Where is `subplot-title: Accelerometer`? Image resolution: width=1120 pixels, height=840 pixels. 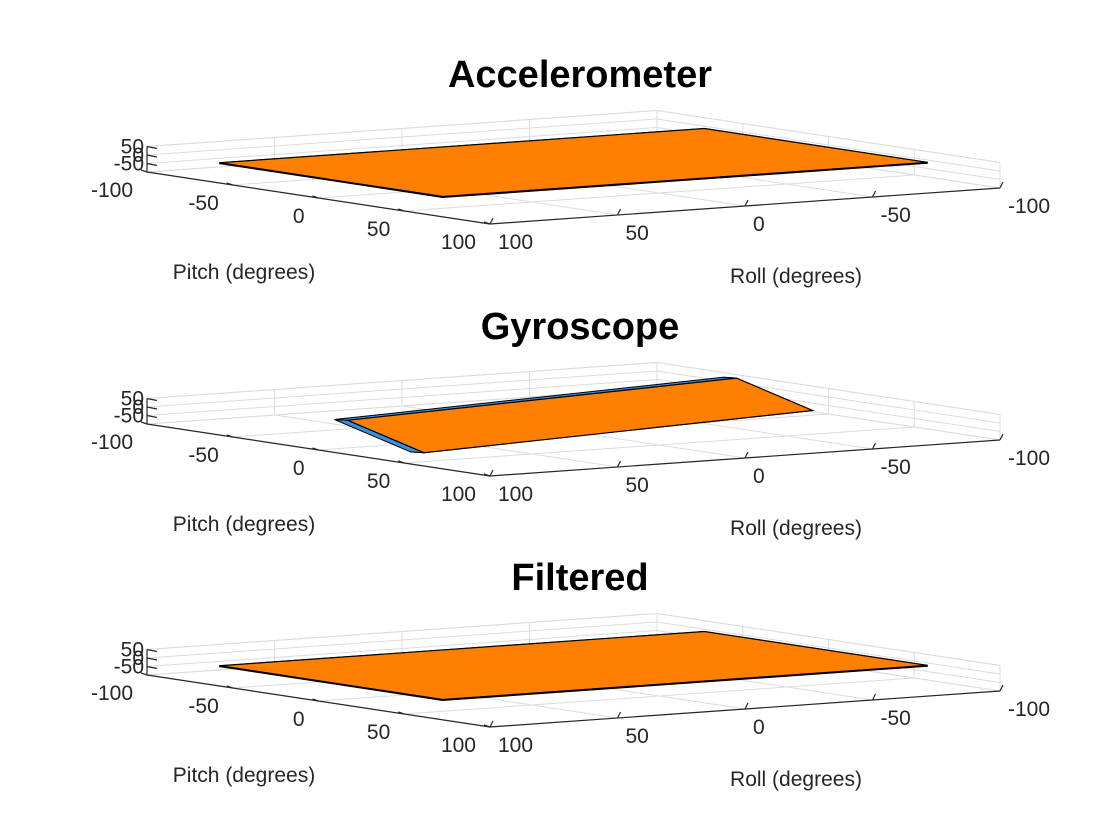
subplot-title: Accelerometer is located at coordinates (580, 75).